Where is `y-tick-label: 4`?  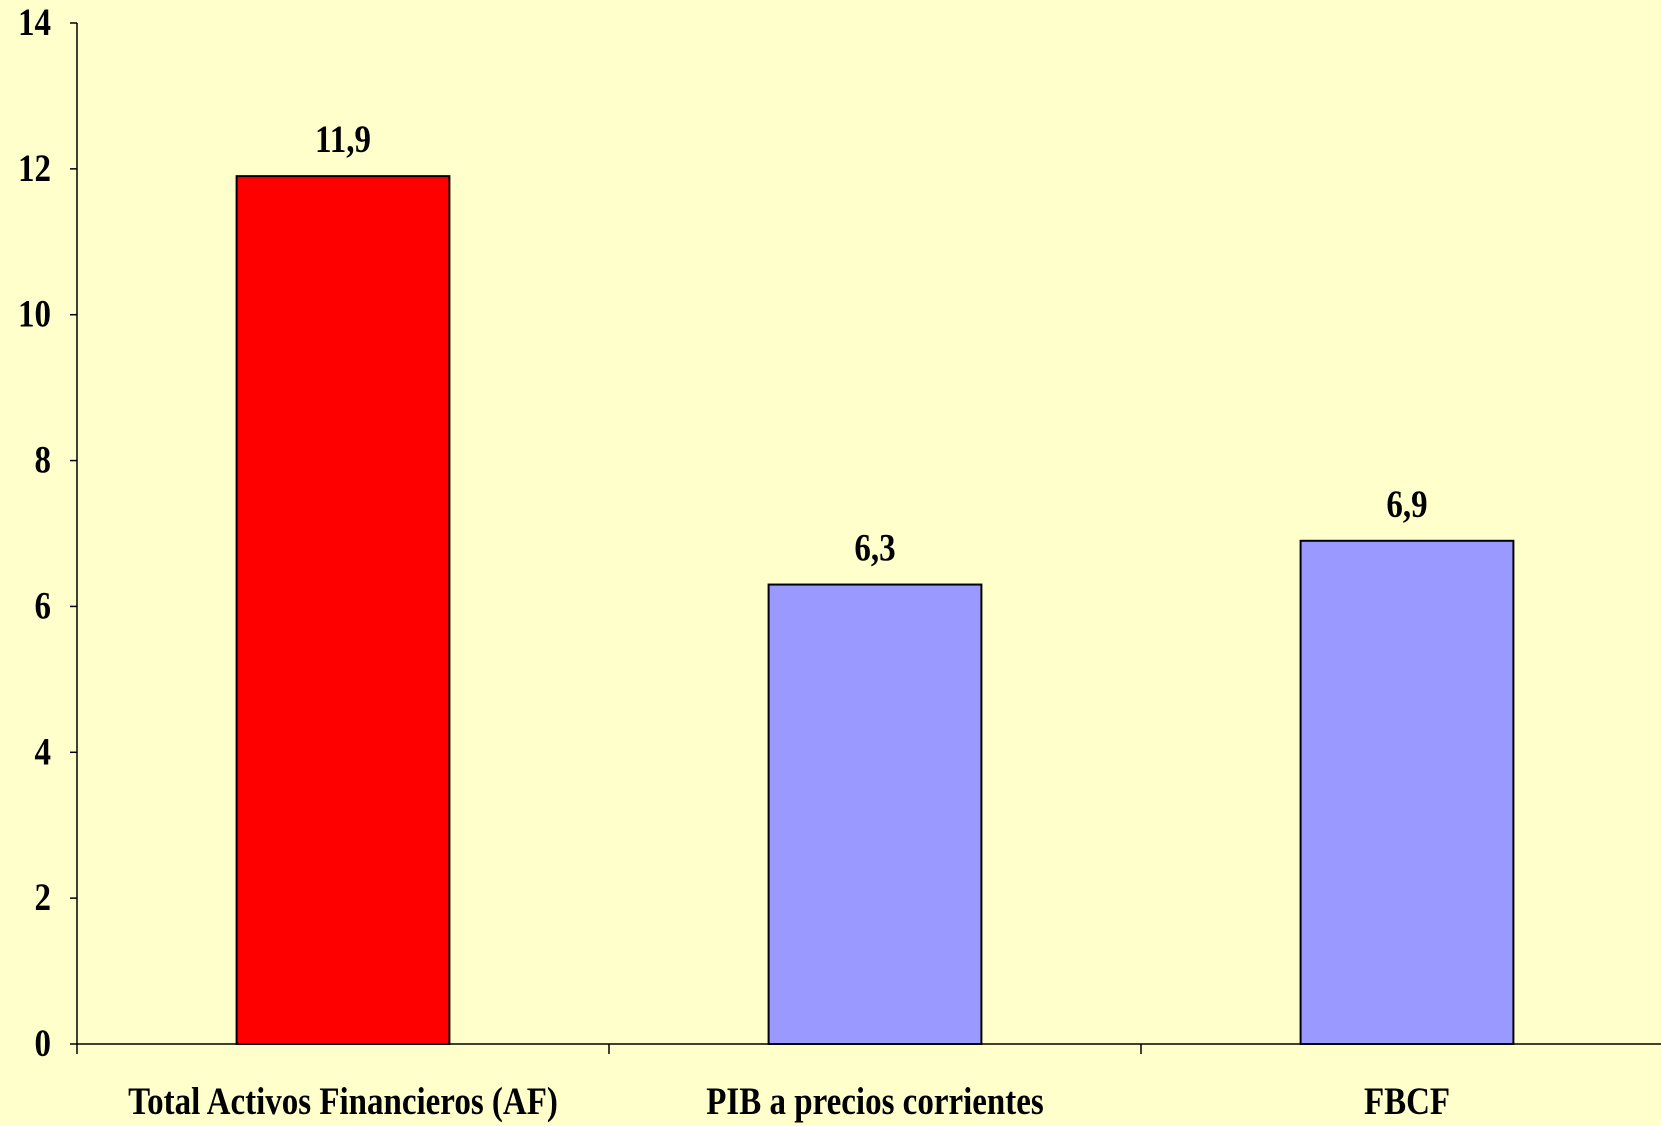
y-tick-label: 4 is located at coordinates (43, 751).